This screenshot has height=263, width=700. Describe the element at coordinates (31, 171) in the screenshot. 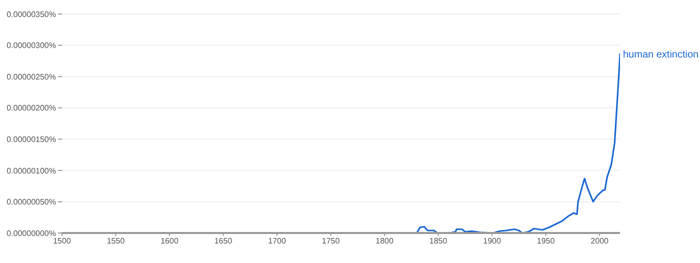

I see `y-tick-label: 0.00000100%` at that location.